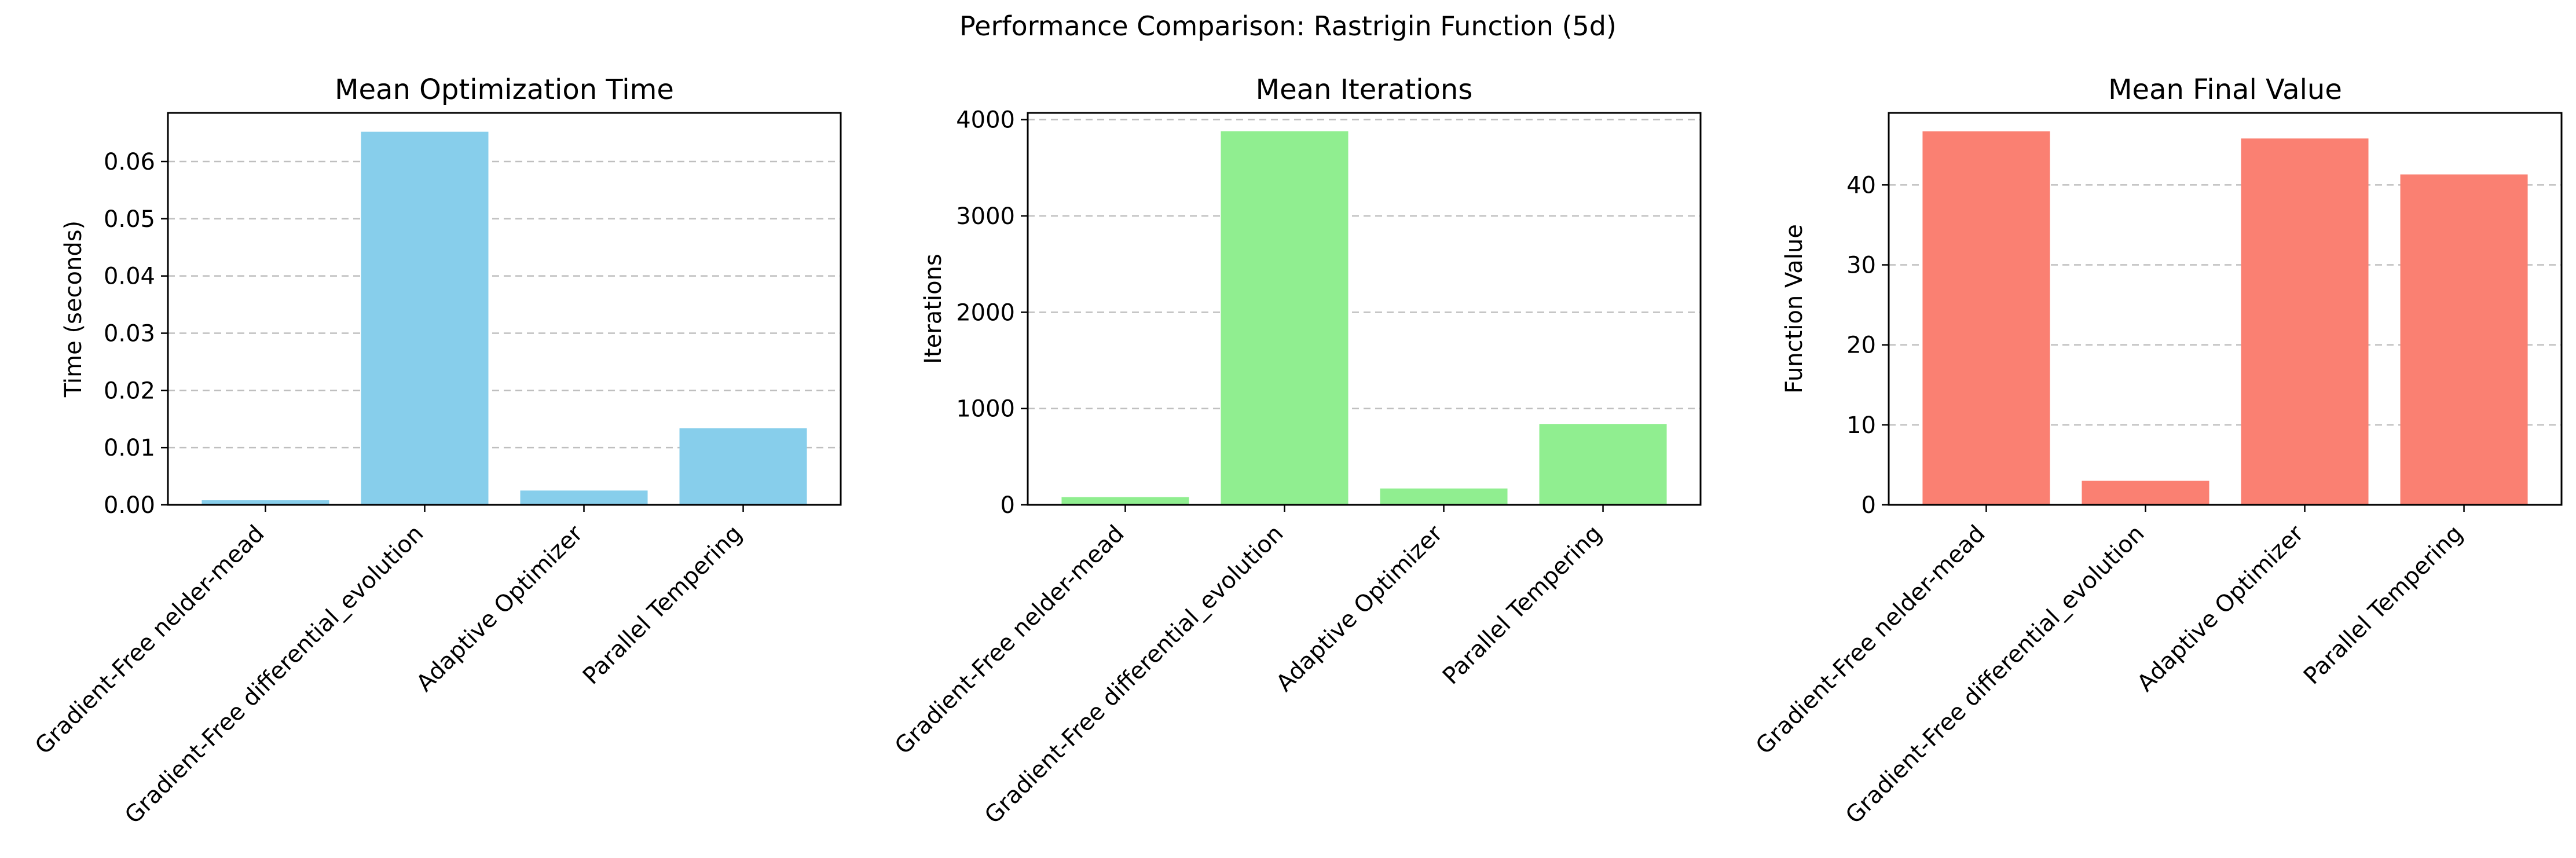 Image resolution: width=2576 pixels, height=858 pixels. What do you see at coordinates (129, 390) in the screenshot?
I see `y-tick-label: 0.02` at bounding box center [129, 390].